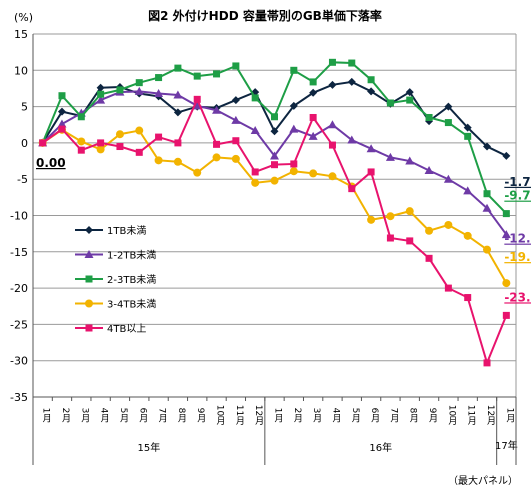 The height and width of the screenshot is (493, 531). What do you see at coordinates (517, 257) in the screenshot?
I see `end-value-label: -19.31` at bounding box center [517, 257].